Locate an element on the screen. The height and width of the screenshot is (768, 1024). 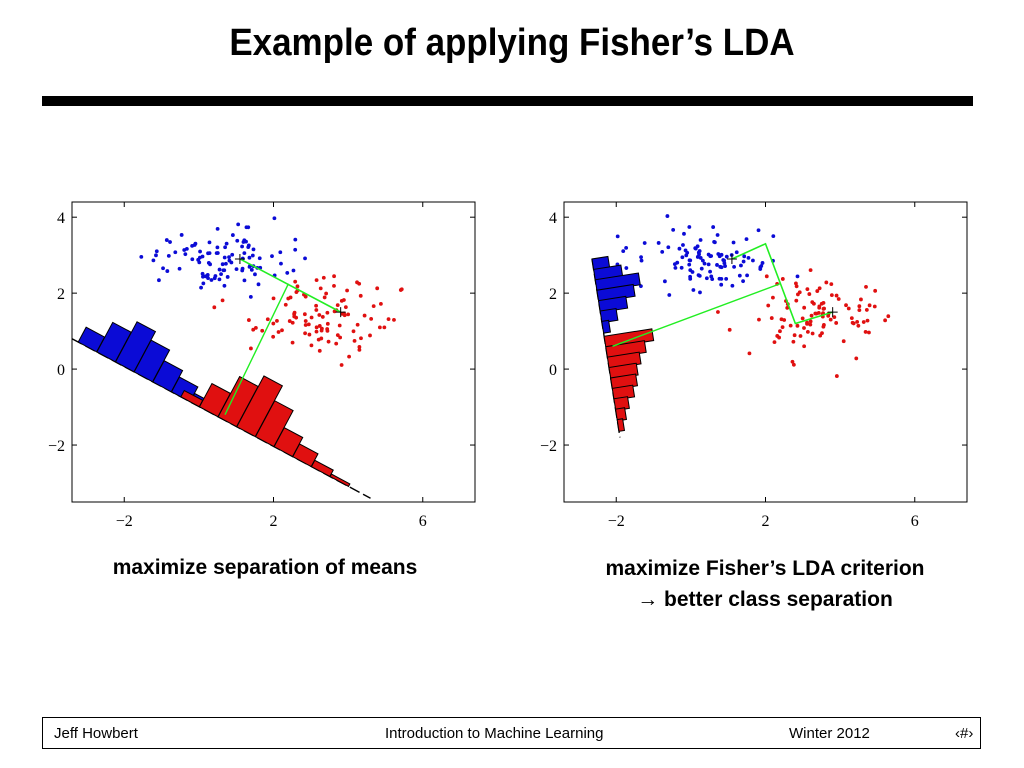
caption-right-line2: → better class separation is located at coordinates (765, 599).